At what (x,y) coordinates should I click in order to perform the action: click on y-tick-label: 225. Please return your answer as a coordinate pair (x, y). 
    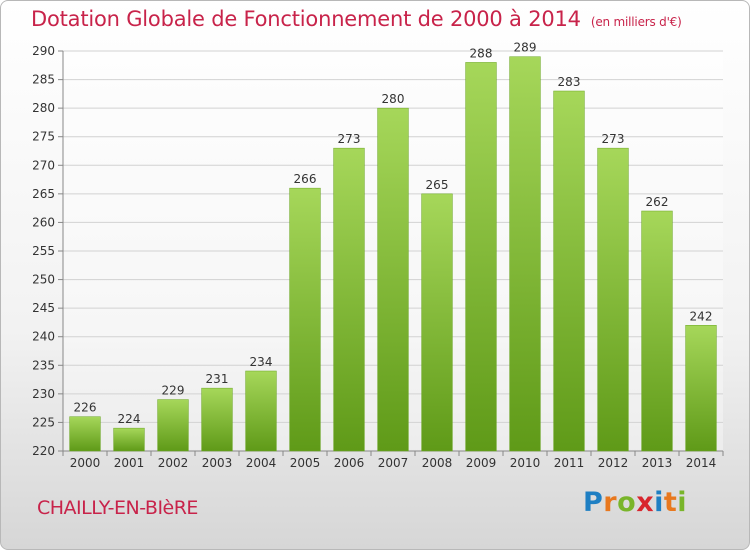
    Looking at the image, I should click on (43, 422).